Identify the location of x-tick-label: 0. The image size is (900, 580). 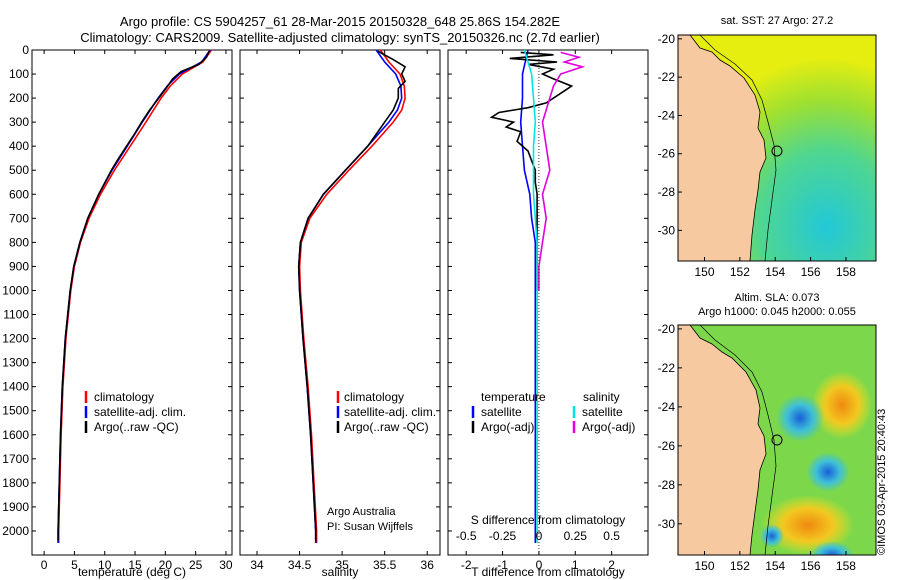
(44, 565).